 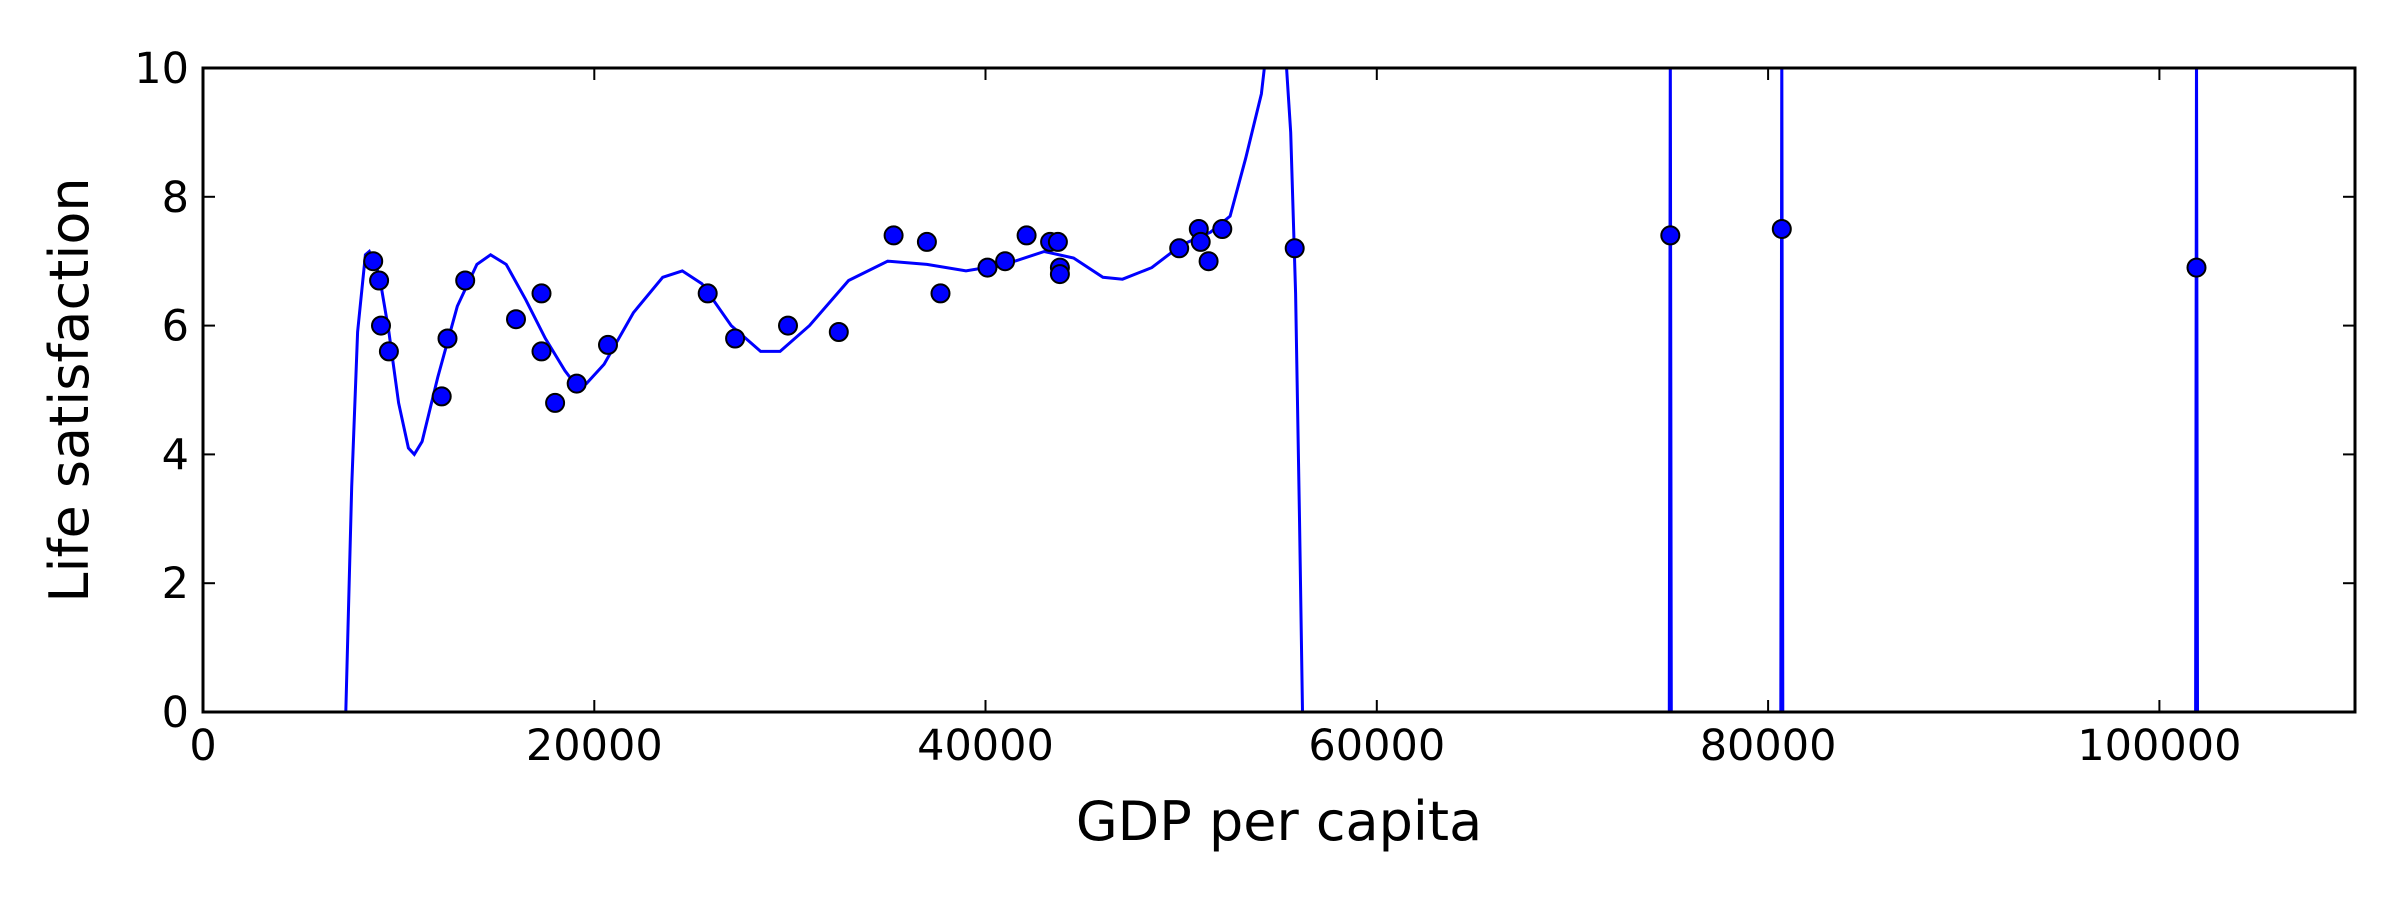 What do you see at coordinates (175, 713) in the screenshot?
I see `y-tick-label: 0` at bounding box center [175, 713].